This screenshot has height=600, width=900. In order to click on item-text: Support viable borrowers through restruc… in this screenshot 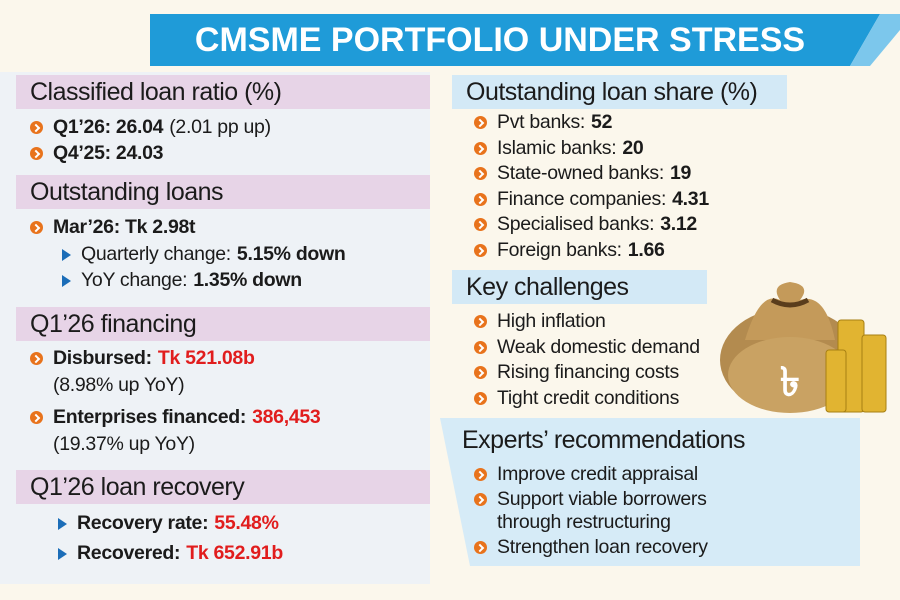, I will do `click(602, 510)`.